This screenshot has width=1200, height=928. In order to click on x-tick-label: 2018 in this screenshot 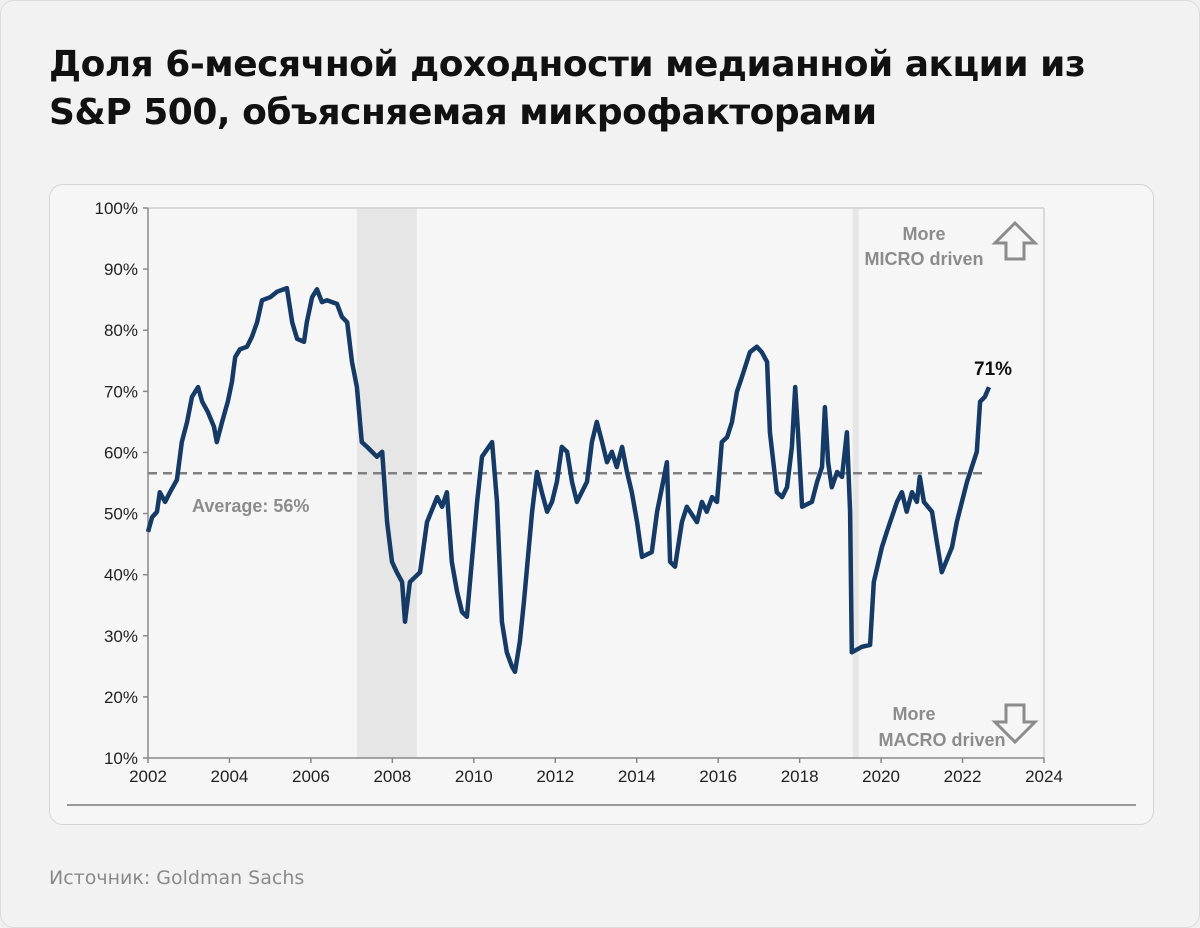, I will do `click(800, 776)`.